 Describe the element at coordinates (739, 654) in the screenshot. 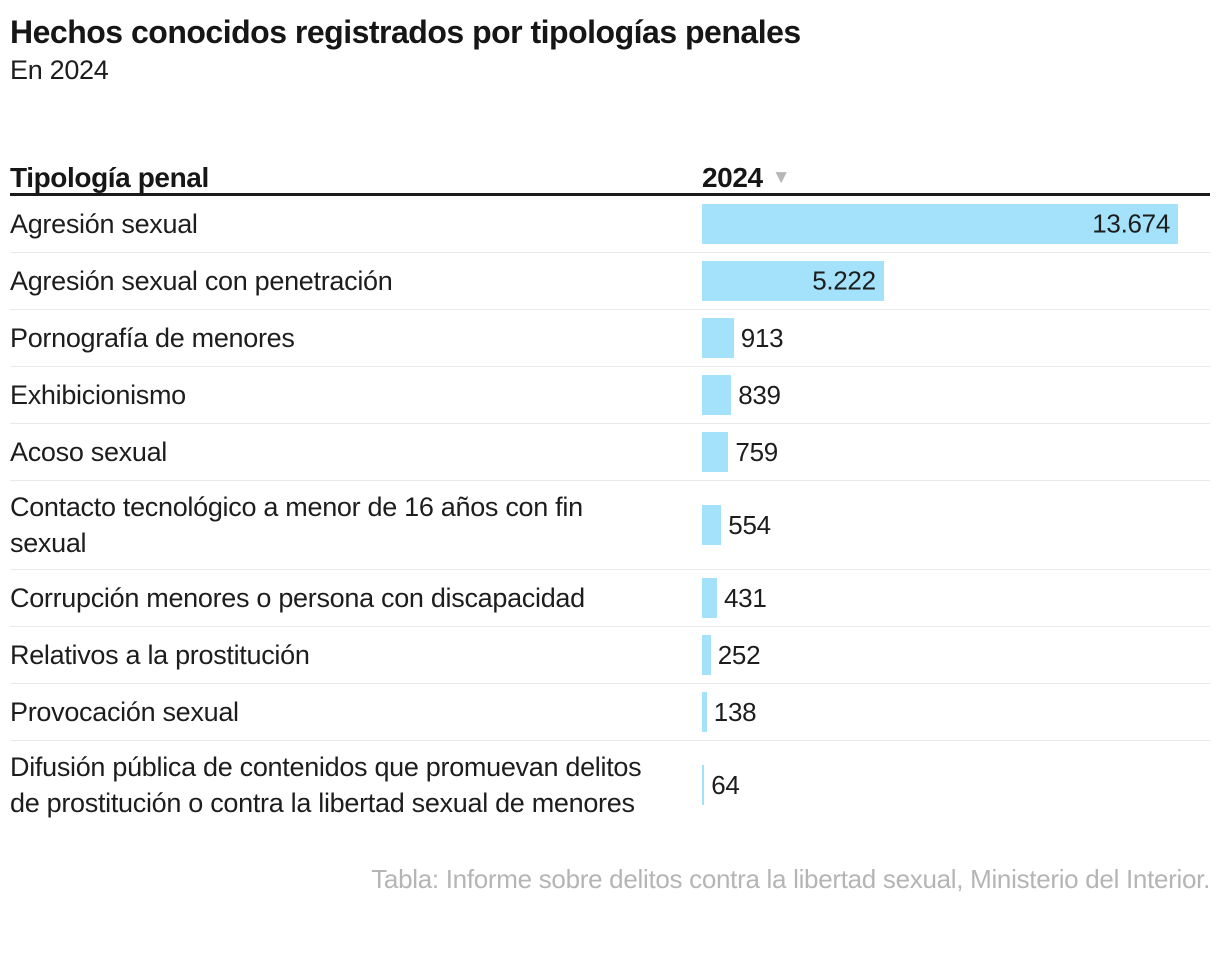

I see `value-label: 252` at that location.